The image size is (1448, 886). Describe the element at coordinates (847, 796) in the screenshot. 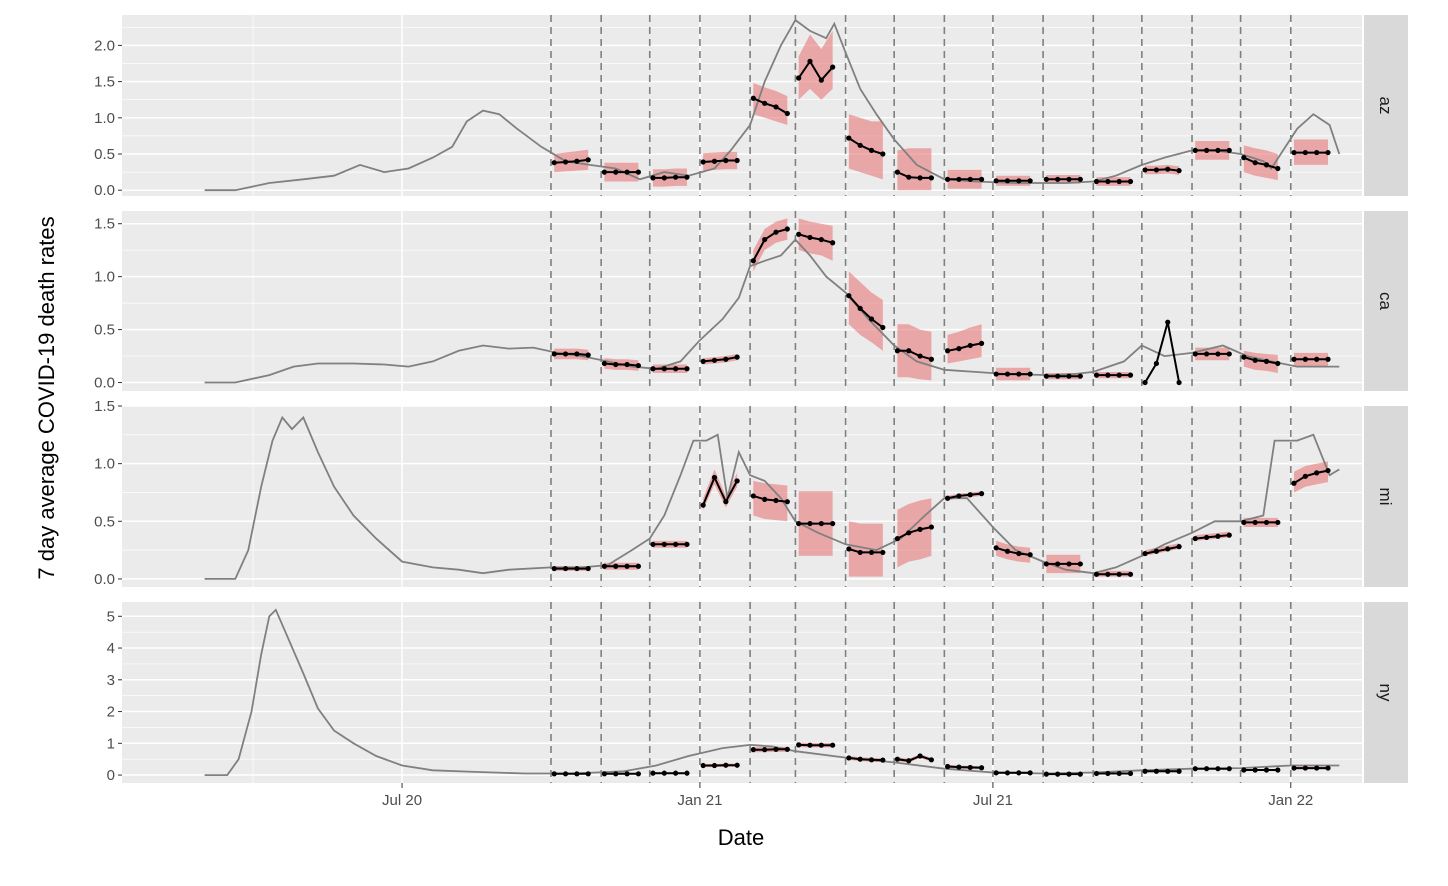

I see `x-axis: Jul 20 Jan 21 Jul 21 Jan 22` at that location.